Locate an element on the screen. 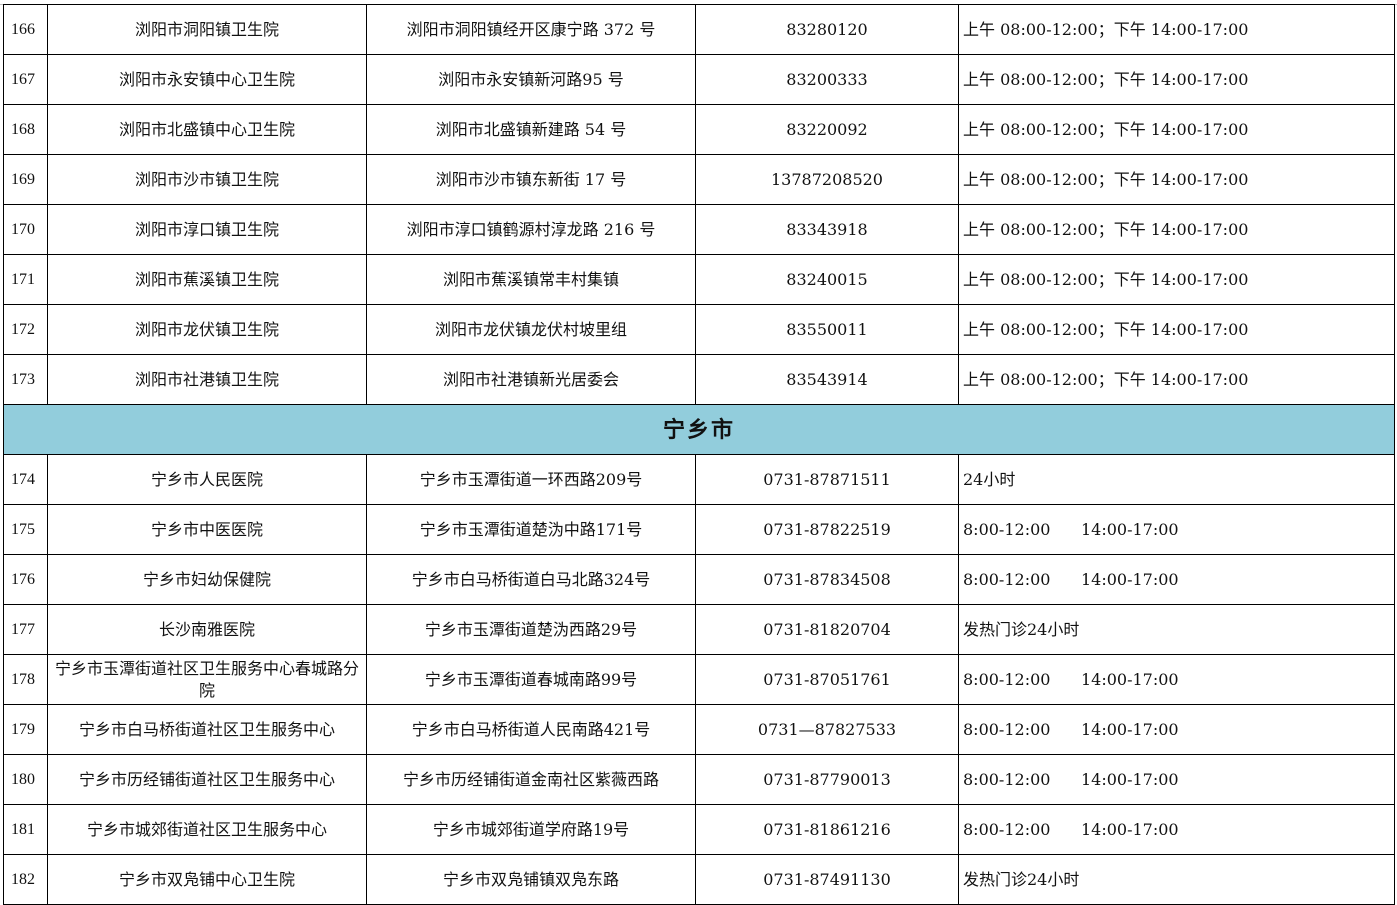 The height and width of the screenshot is (905, 1397). clinic-name: 浏阳市蕉溪镇卫生院 is located at coordinates (207, 279).